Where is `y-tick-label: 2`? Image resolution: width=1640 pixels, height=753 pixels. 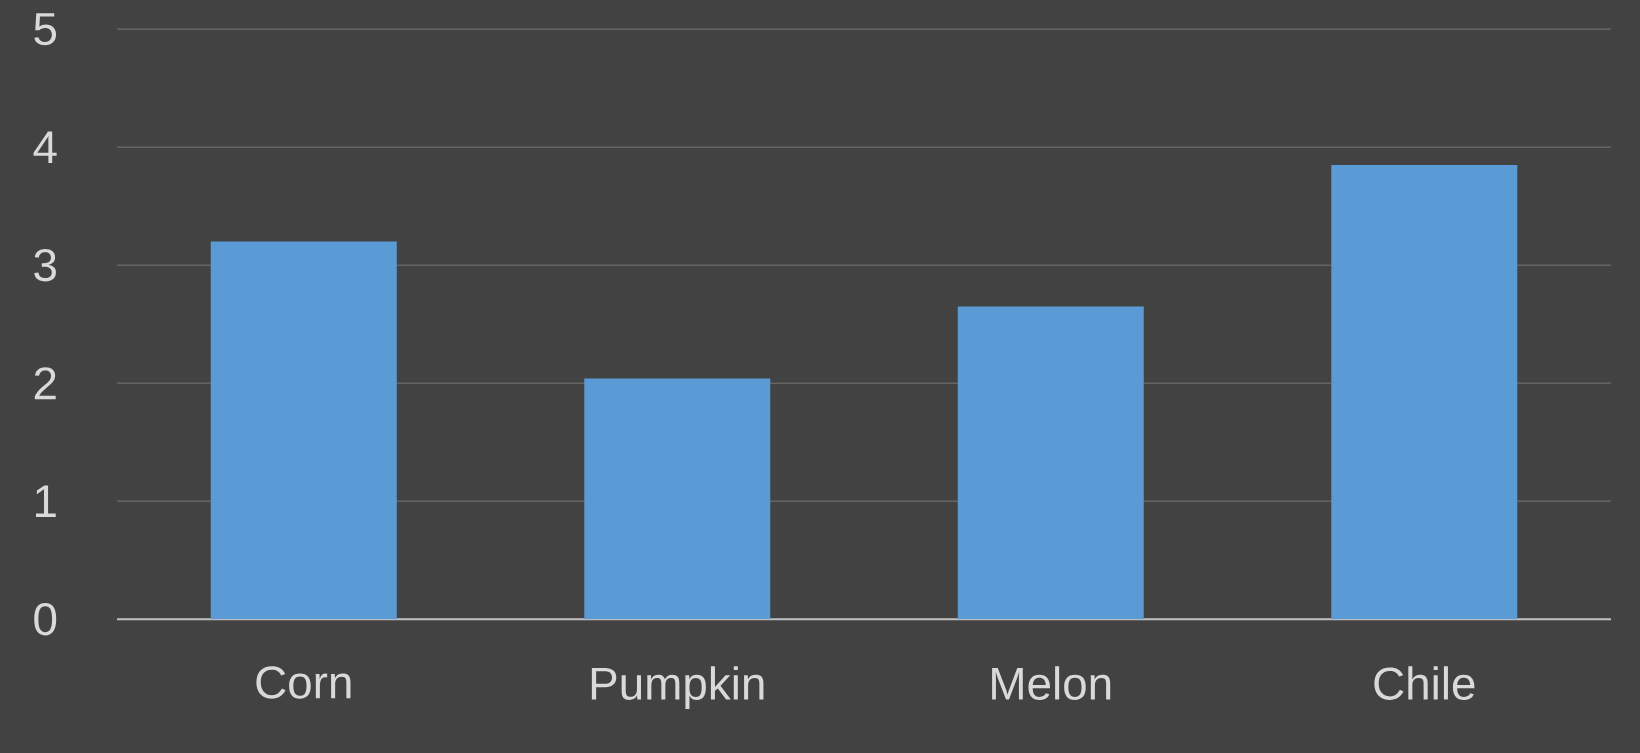
y-tick-label: 2 is located at coordinates (45, 383).